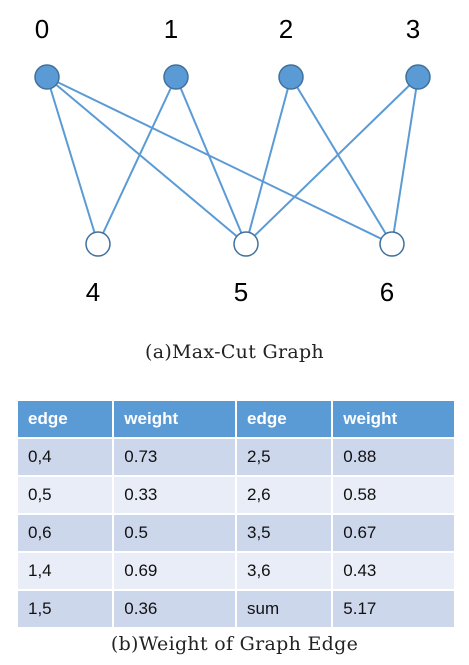  Describe the element at coordinates (393, 571) in the screenshot. I see `table-cell: 0.43` at that location.